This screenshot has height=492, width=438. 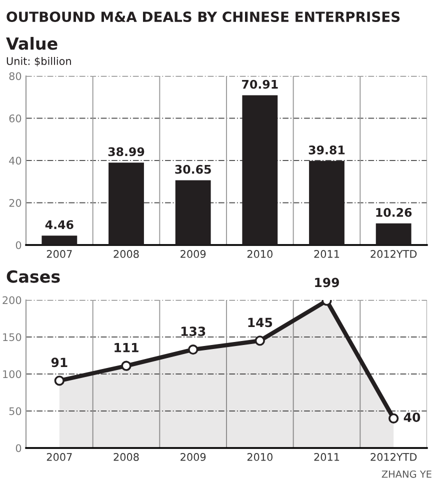 I want to click on data-label: 91, so click(x=59, y=363).